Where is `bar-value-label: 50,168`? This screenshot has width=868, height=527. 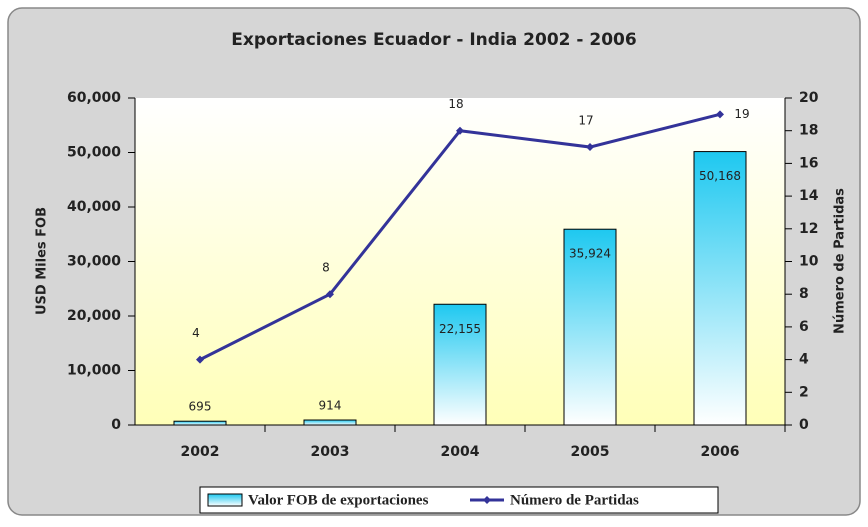
bar-value-label: 50,168 is located at coordinates (720, 176).